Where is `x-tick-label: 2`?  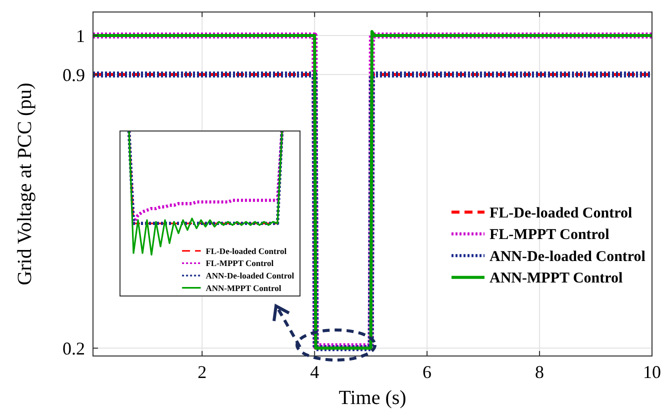
x-tick-label: 2 is located at coordinates (202, 372).